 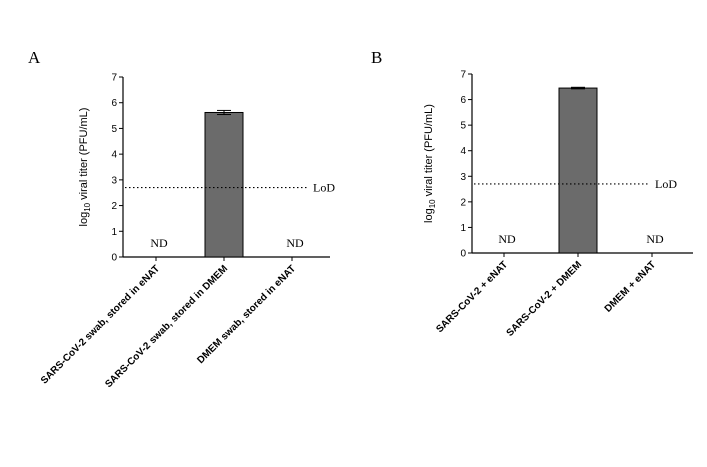 I want to click on x-category-label: SARS-CoV-2 swab, stored in eNAT, so click(x=100, y=324).